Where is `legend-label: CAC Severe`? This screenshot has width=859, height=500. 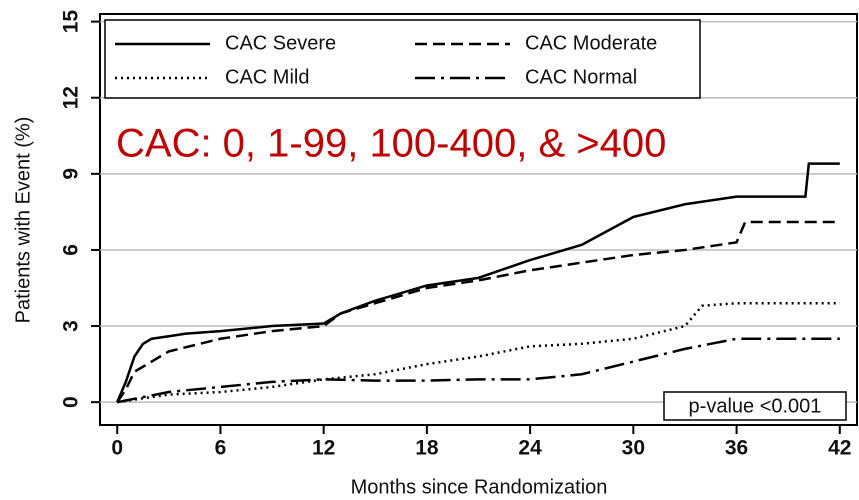 legend-label: CAC Severe is located at coordinates (280, 43).